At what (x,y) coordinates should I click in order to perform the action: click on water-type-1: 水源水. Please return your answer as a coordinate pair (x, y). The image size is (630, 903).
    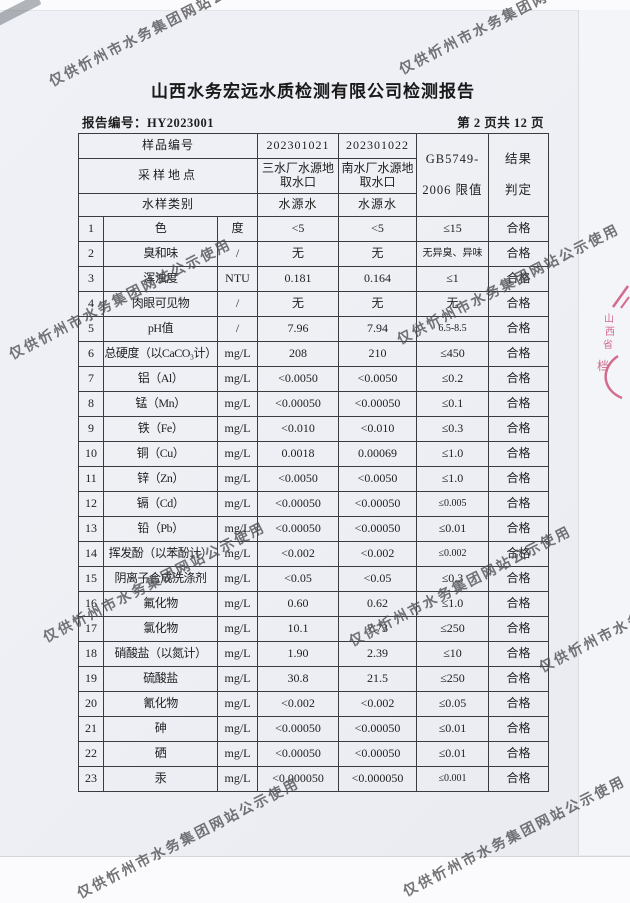
    Looking at the image, I should click on (298, 205).